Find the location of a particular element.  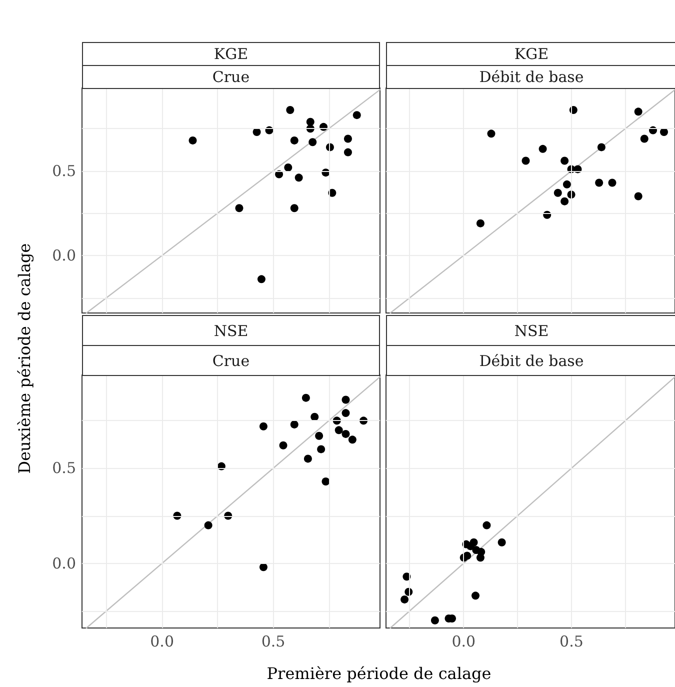

y-axis-title: Deuxième période de calage is located at coordinates (24, 358).